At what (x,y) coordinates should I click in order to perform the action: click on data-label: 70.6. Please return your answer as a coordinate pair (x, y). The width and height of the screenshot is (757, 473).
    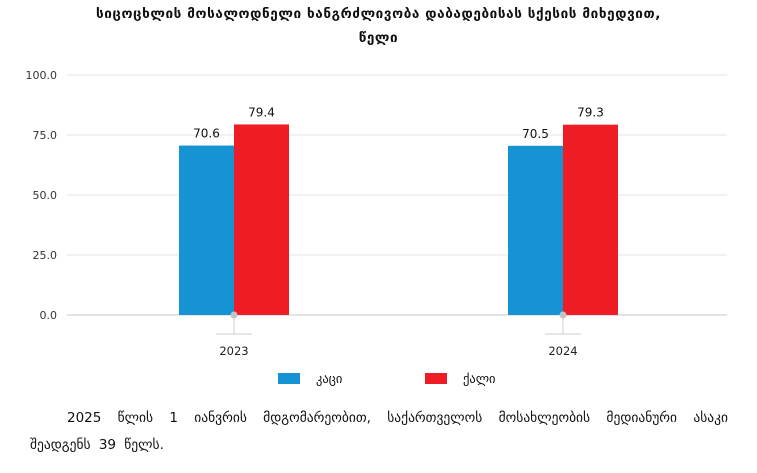
    Looking at the image, I should click on (206, 134).